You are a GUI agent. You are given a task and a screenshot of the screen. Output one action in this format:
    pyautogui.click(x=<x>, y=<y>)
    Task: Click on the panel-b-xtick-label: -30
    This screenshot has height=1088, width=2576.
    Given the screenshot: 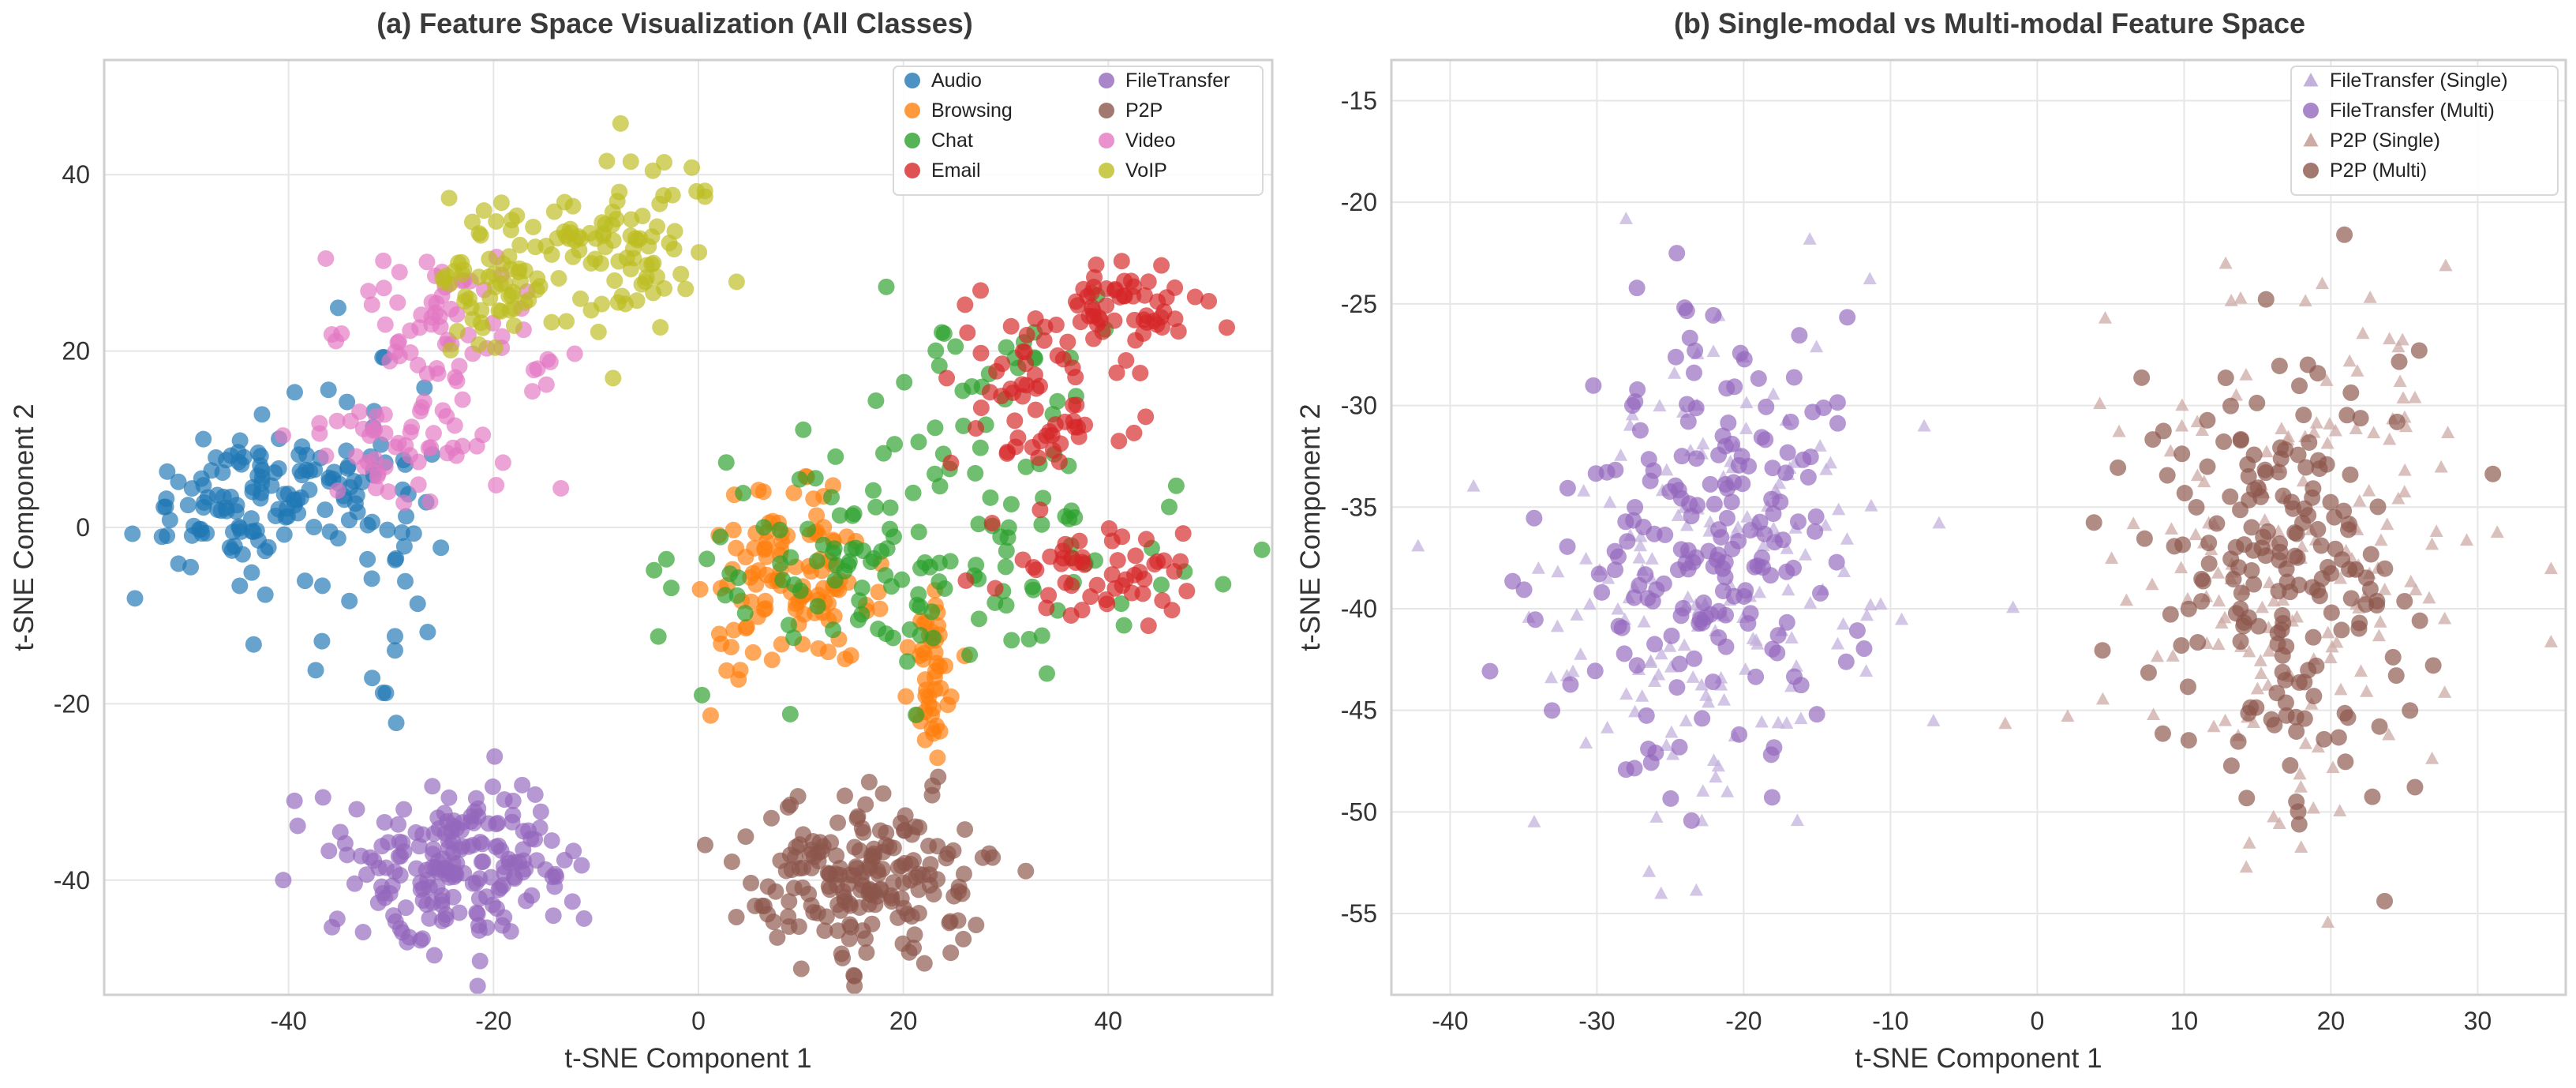 What is the action you would take?
    pyautogui.click(x=1596, y=1021)
    